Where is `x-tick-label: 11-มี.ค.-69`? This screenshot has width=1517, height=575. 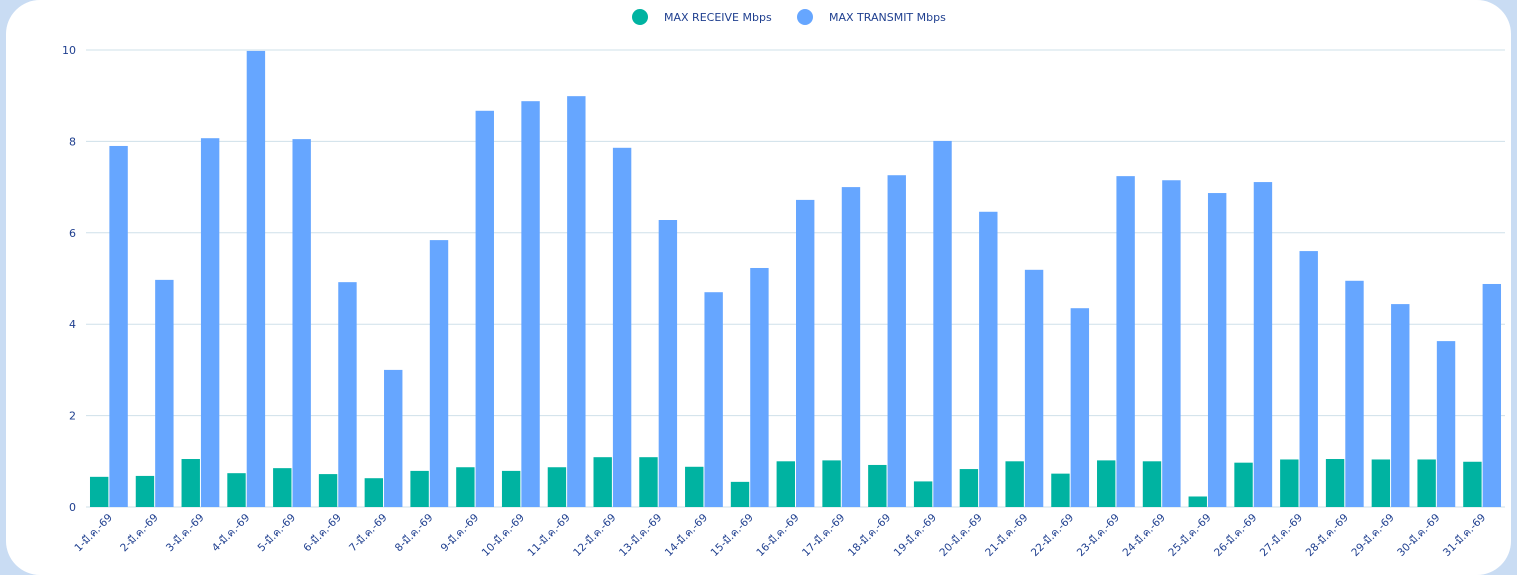
x-tick-label: 11-มี.ค.-69 is located at coordinates (549, 535).